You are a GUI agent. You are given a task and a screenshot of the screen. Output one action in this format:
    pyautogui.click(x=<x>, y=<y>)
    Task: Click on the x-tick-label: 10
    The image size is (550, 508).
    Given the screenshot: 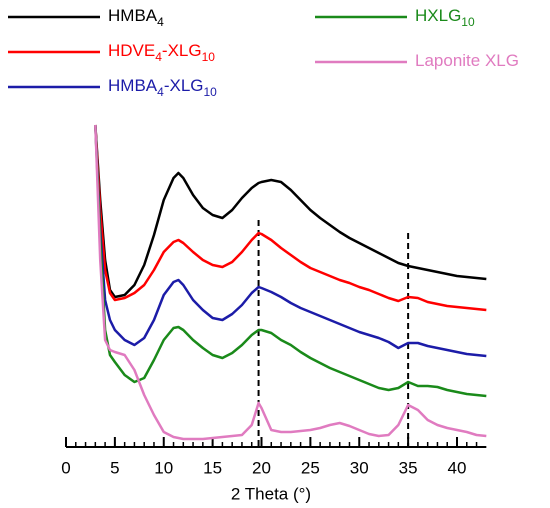 What is the action you would take?
    pyautogui.click(x=163, y=467)
    